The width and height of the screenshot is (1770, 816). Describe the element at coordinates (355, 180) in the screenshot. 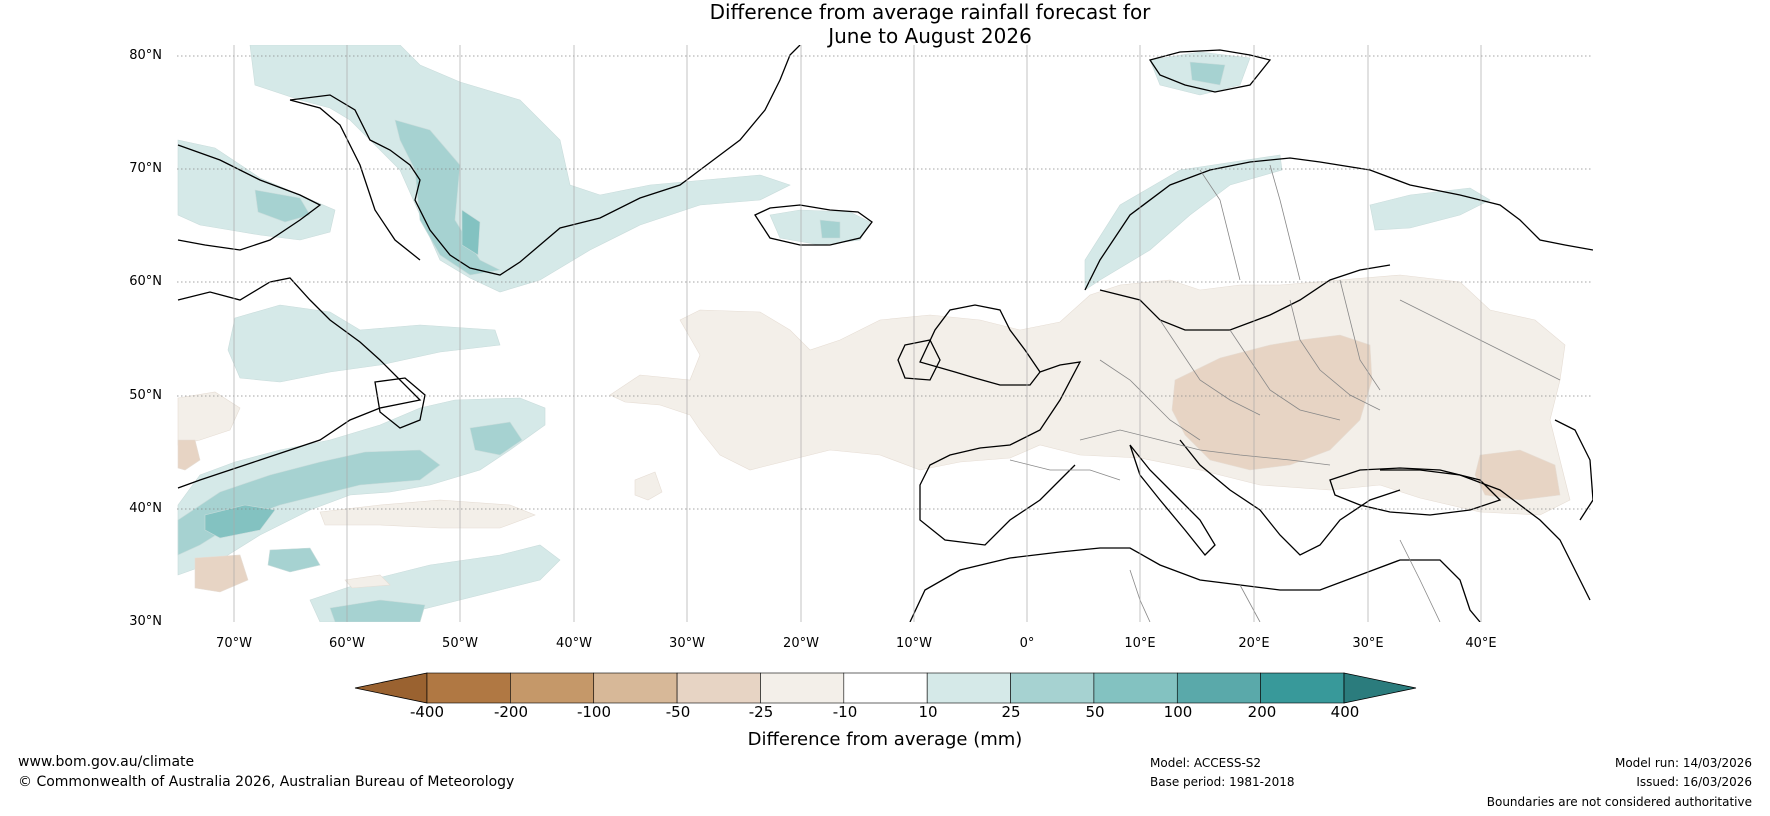

I see `coast-greenland-west` at that location.